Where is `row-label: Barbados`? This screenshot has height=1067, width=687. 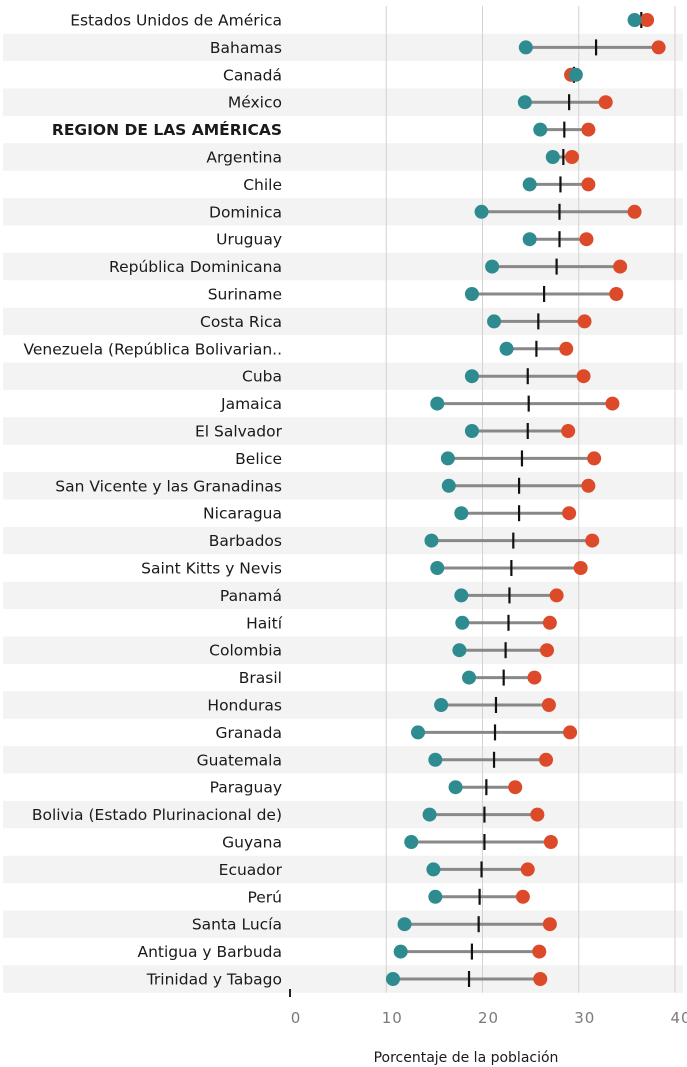
row-label: Barbados is located at coordinates (245, 541).